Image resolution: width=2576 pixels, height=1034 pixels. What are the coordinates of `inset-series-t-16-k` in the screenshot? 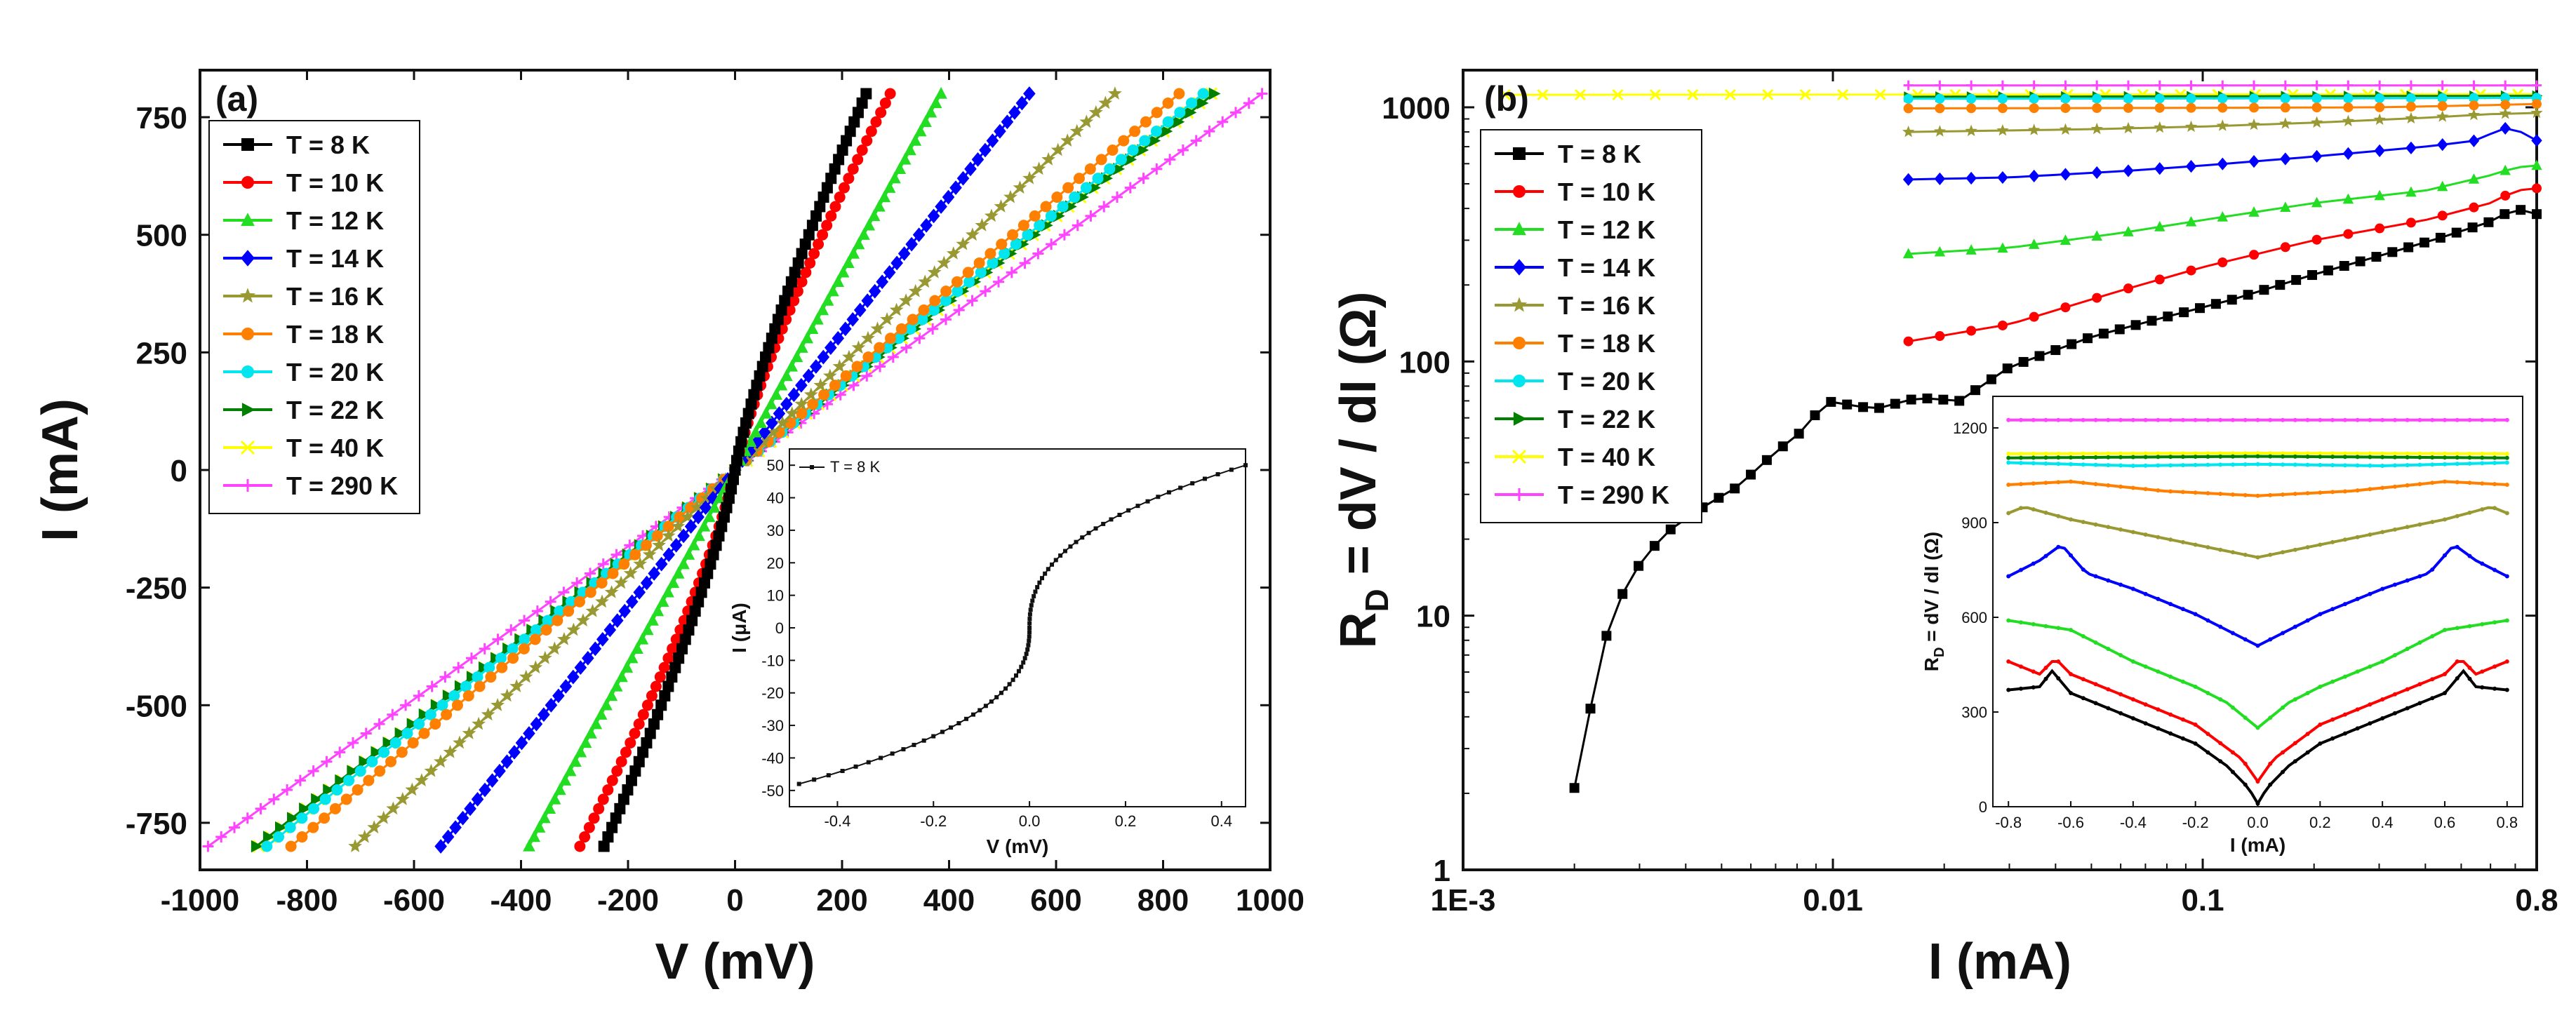 It's located at (2257, 533).